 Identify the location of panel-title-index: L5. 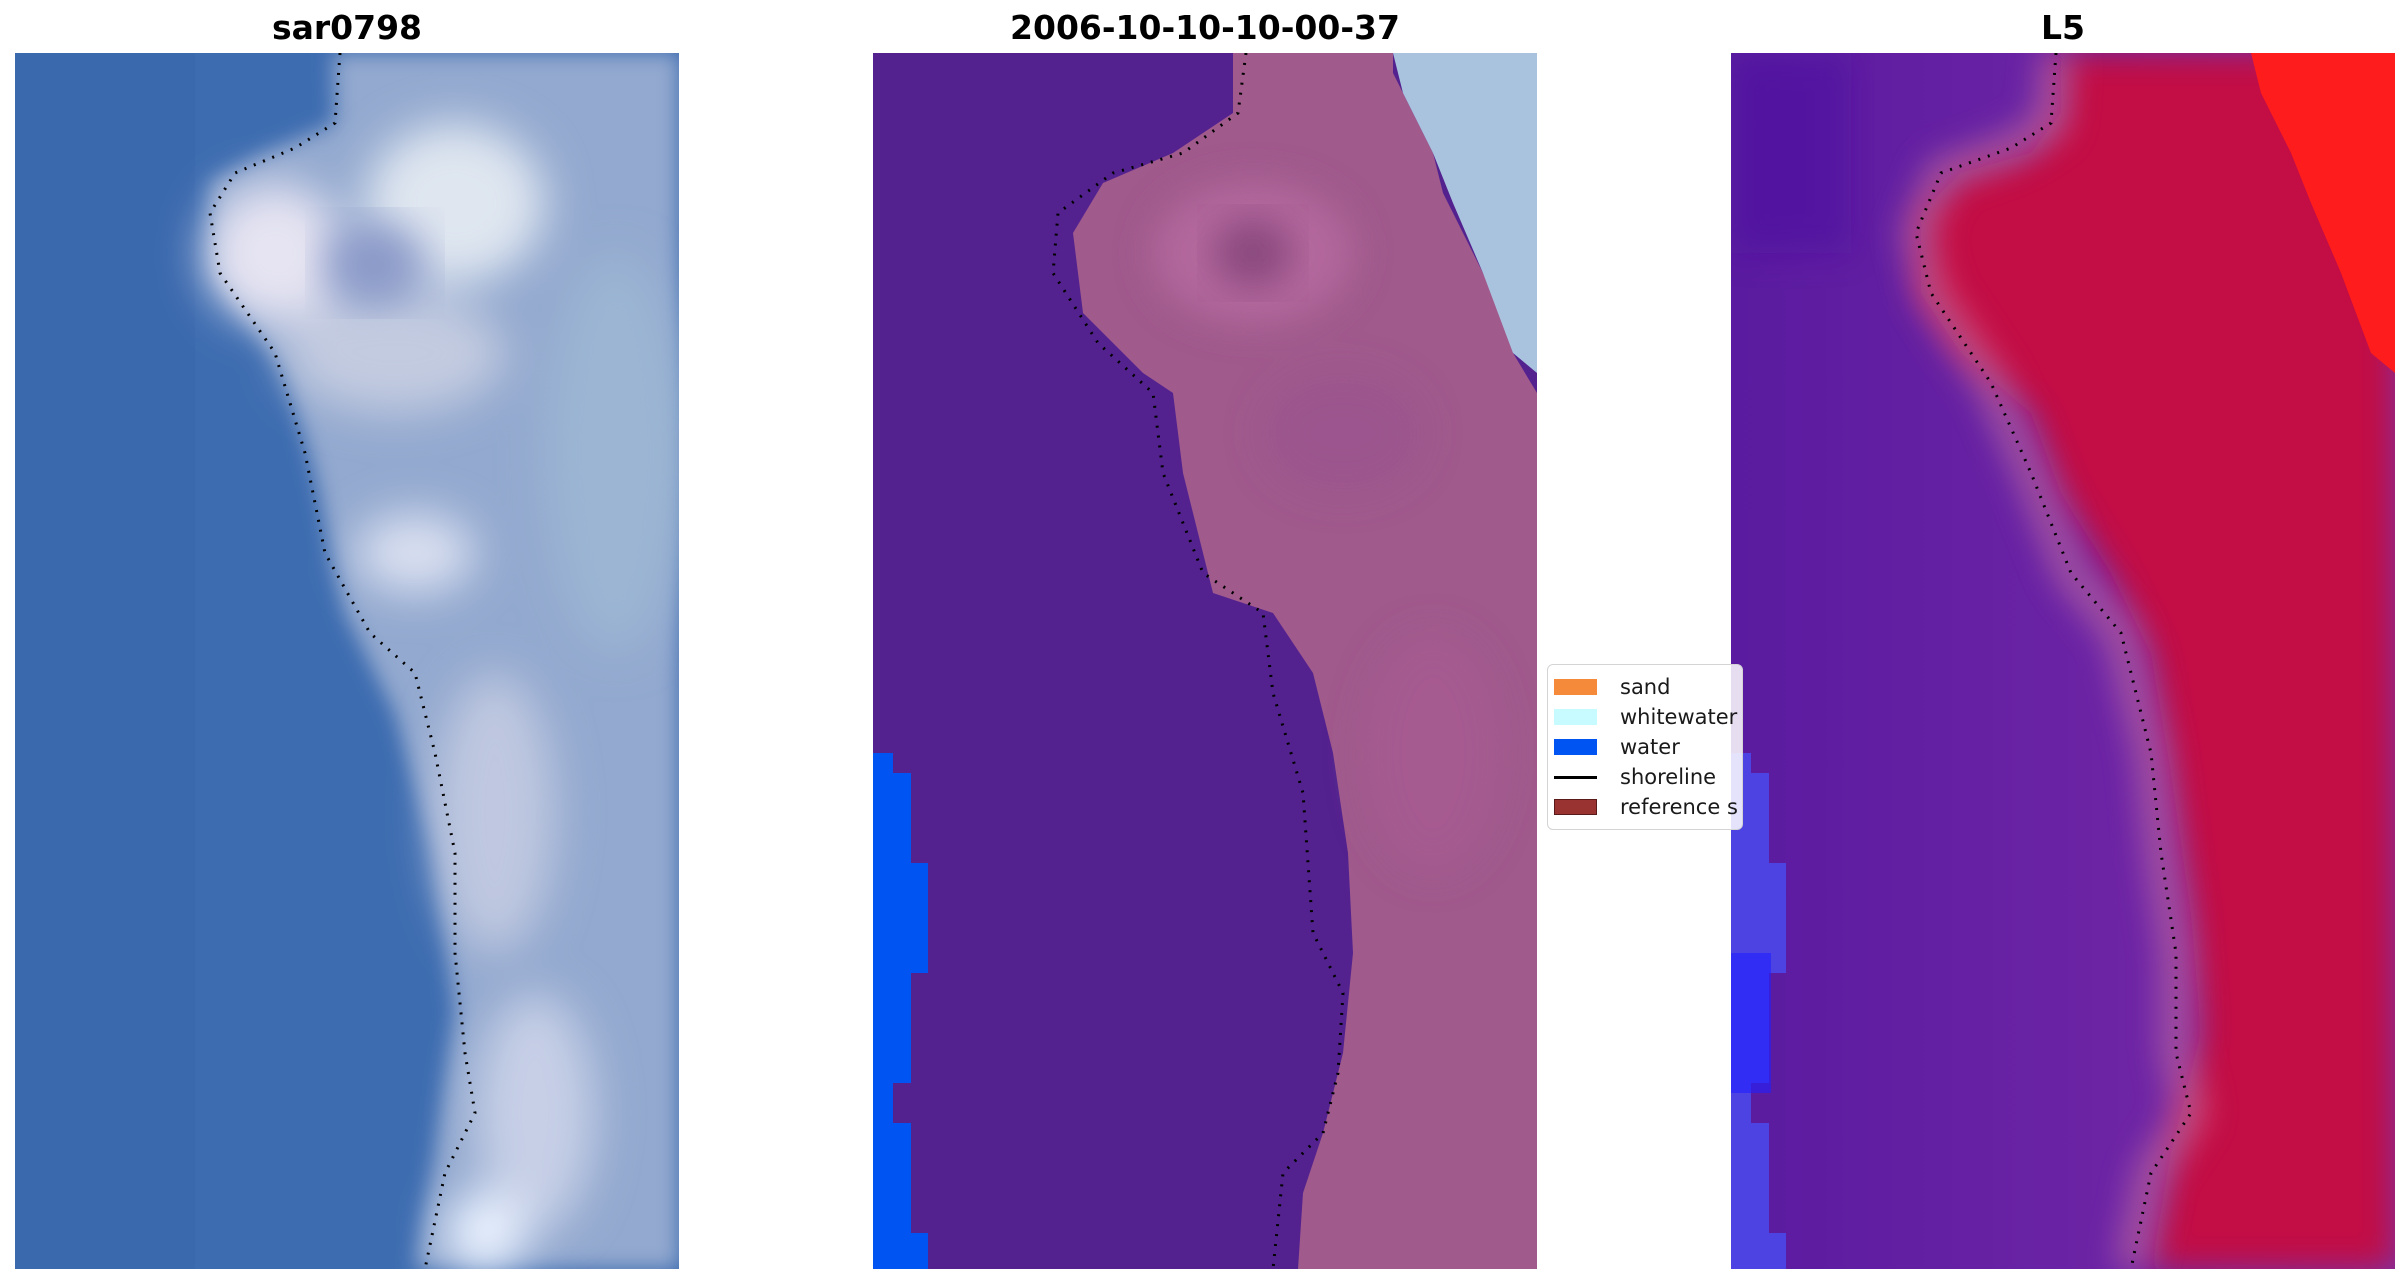
(2063, 27).